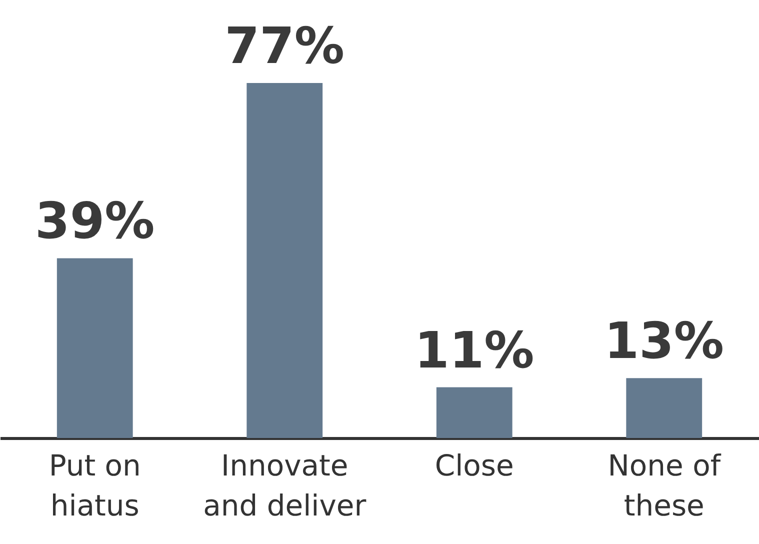 This screenshot has width=759, height=544. What do you see at coordinates (474, 350) in the screenshot?
I see `data-label: 11%` at bounding box center [474, 350].